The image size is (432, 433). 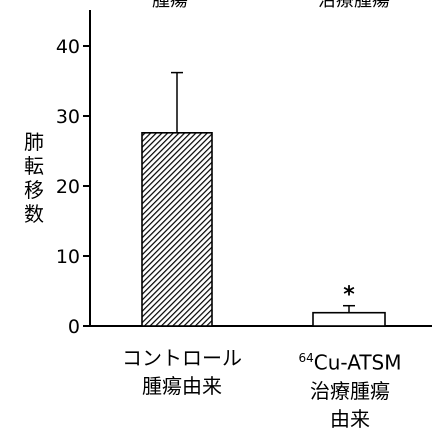 What do you see at coordinates (68, 187) in the screenshot?
I see `y-tick-label: 20` at bounding box center [68, 187].